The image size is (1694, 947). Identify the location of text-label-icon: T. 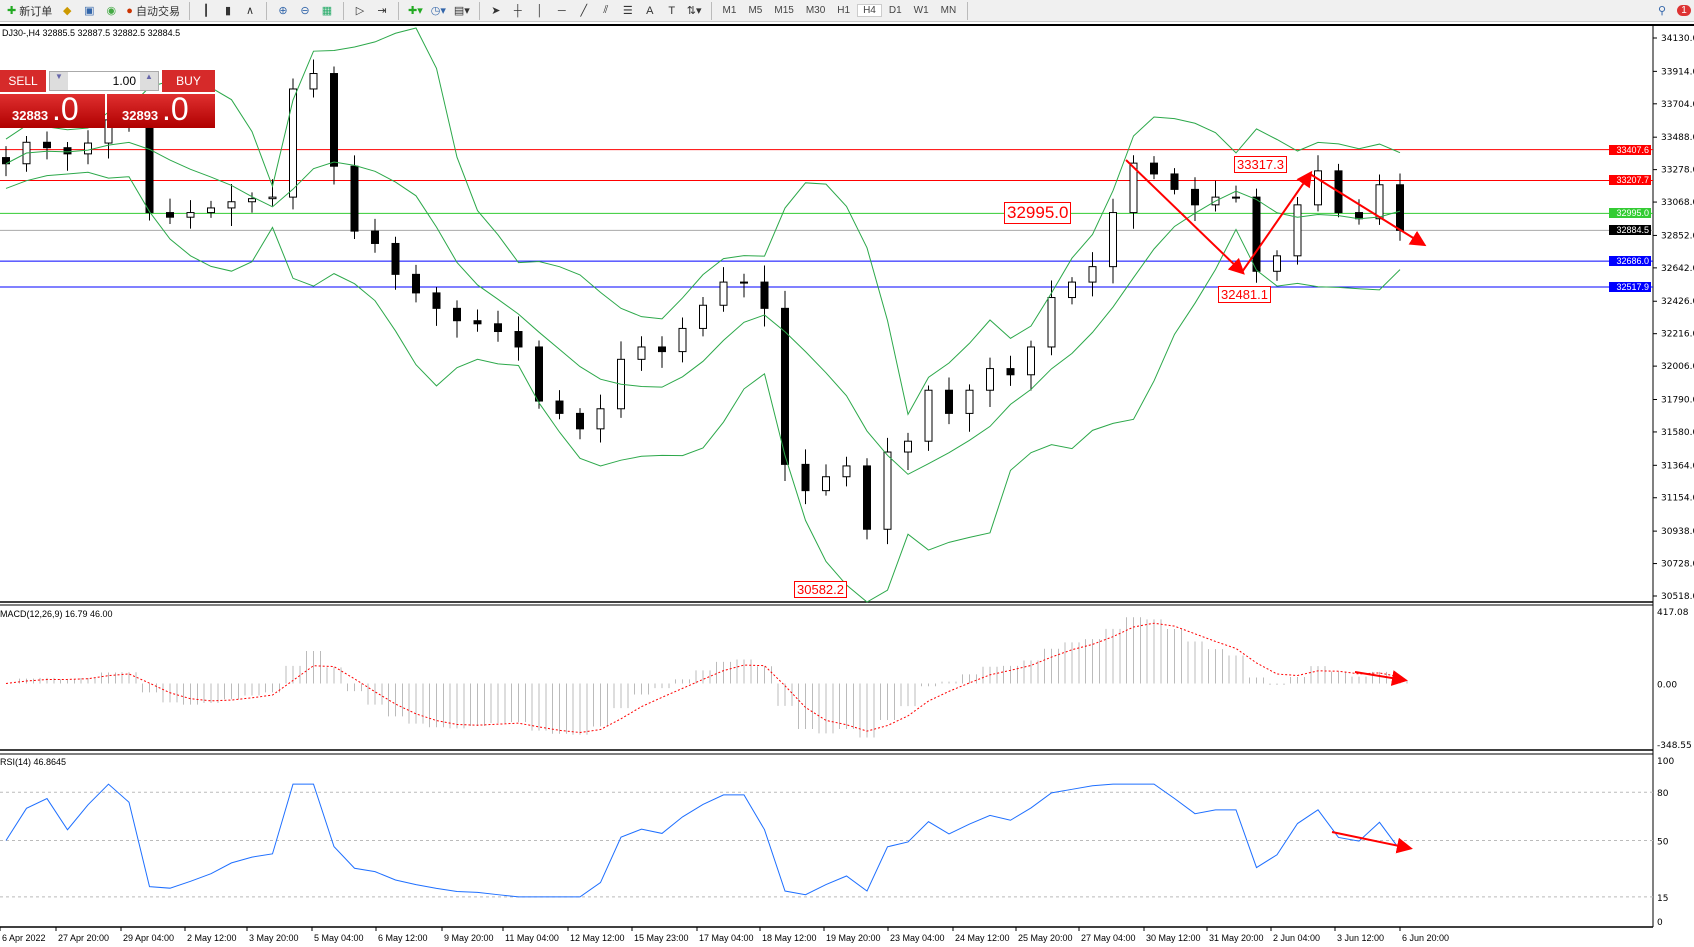
(672, 10).